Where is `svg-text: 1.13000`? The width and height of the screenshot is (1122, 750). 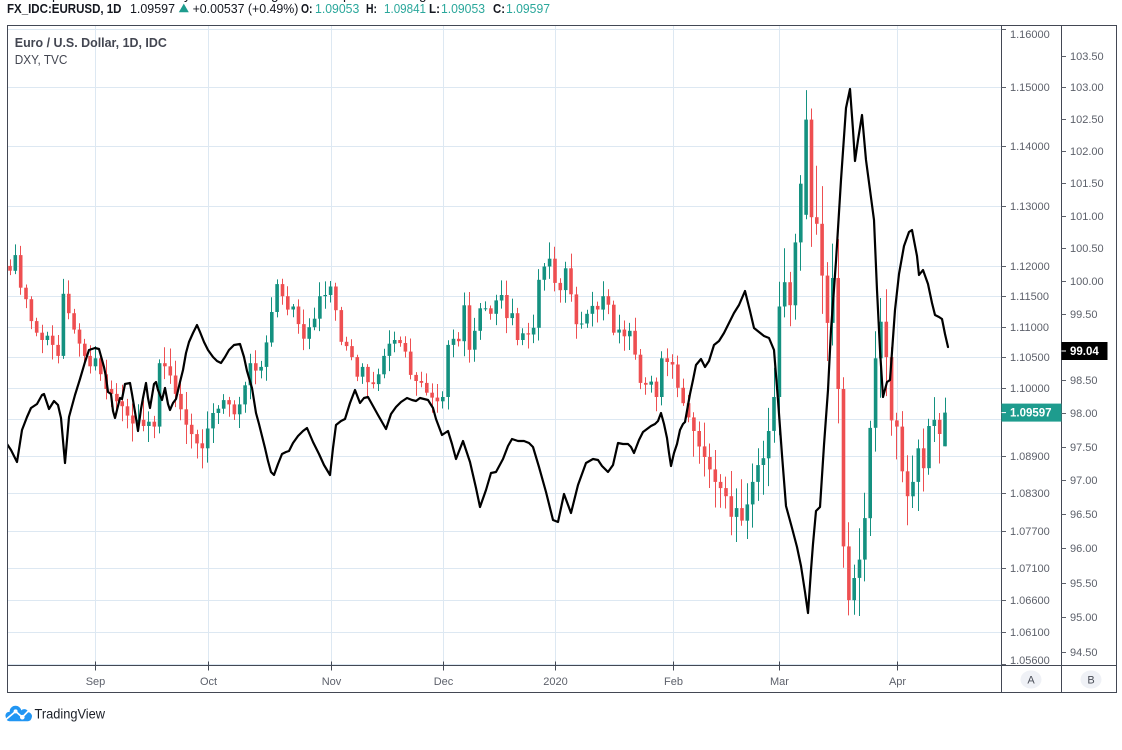 svg-text: 1.13000 is located at coordinates (1030, 207).